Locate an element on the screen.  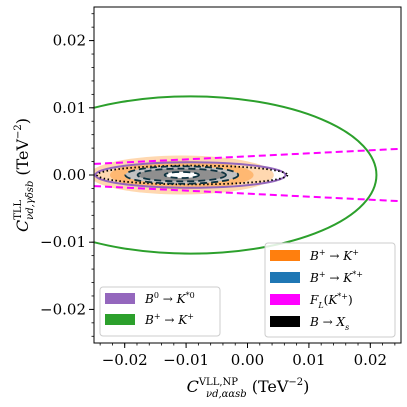
y-tick-label: 0.02 is located at coordinates (69, 41).